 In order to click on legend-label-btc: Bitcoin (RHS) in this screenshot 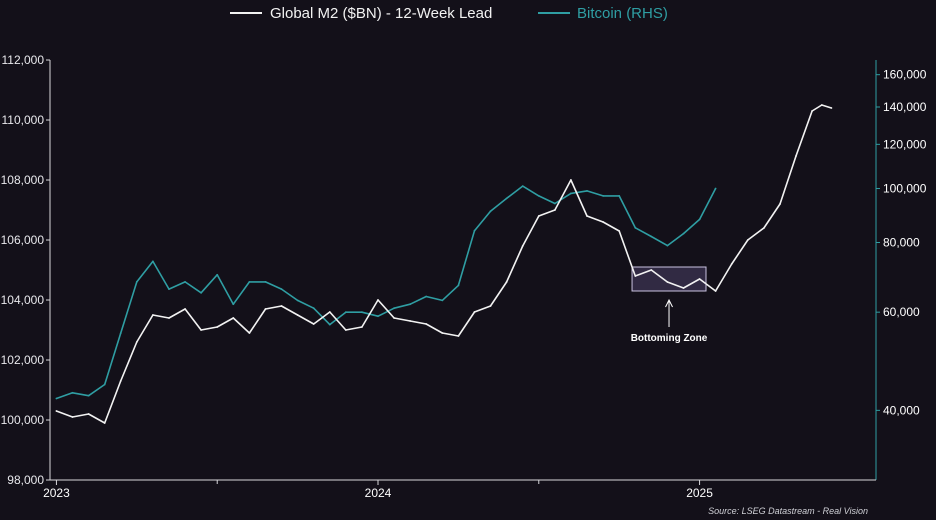, I will do `click(622, 13)`.